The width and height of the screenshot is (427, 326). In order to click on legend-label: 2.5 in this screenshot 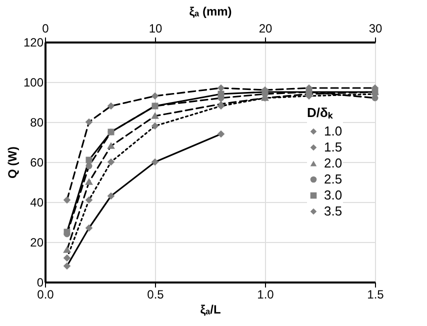, I will do `click(333, 179)`.